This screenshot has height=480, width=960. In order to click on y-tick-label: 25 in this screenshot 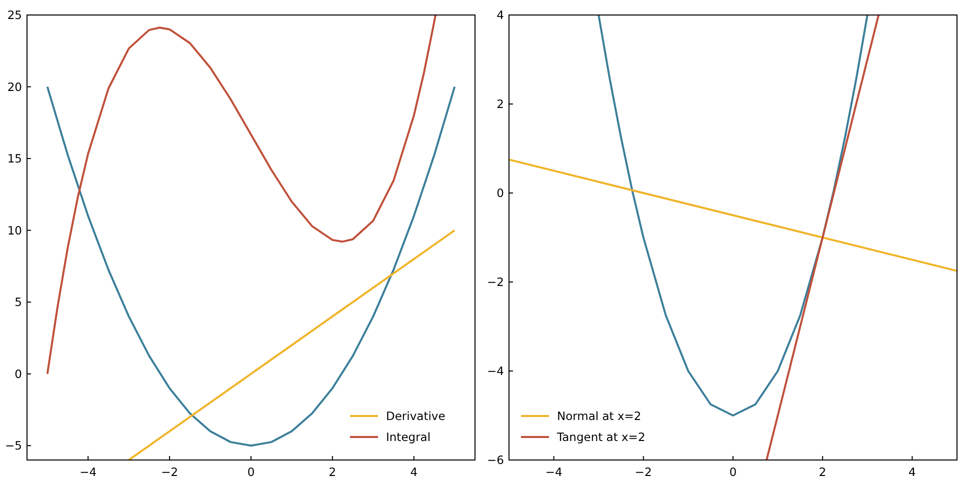, I will do `click(14, 15)`.